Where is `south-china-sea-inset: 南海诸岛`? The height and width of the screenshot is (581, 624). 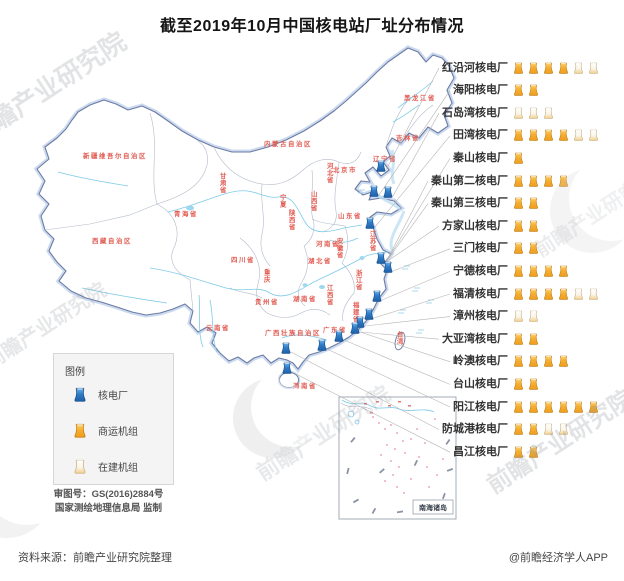 south-china-sea-inset: 南海诸岛 is located at coordinates (397, 458).